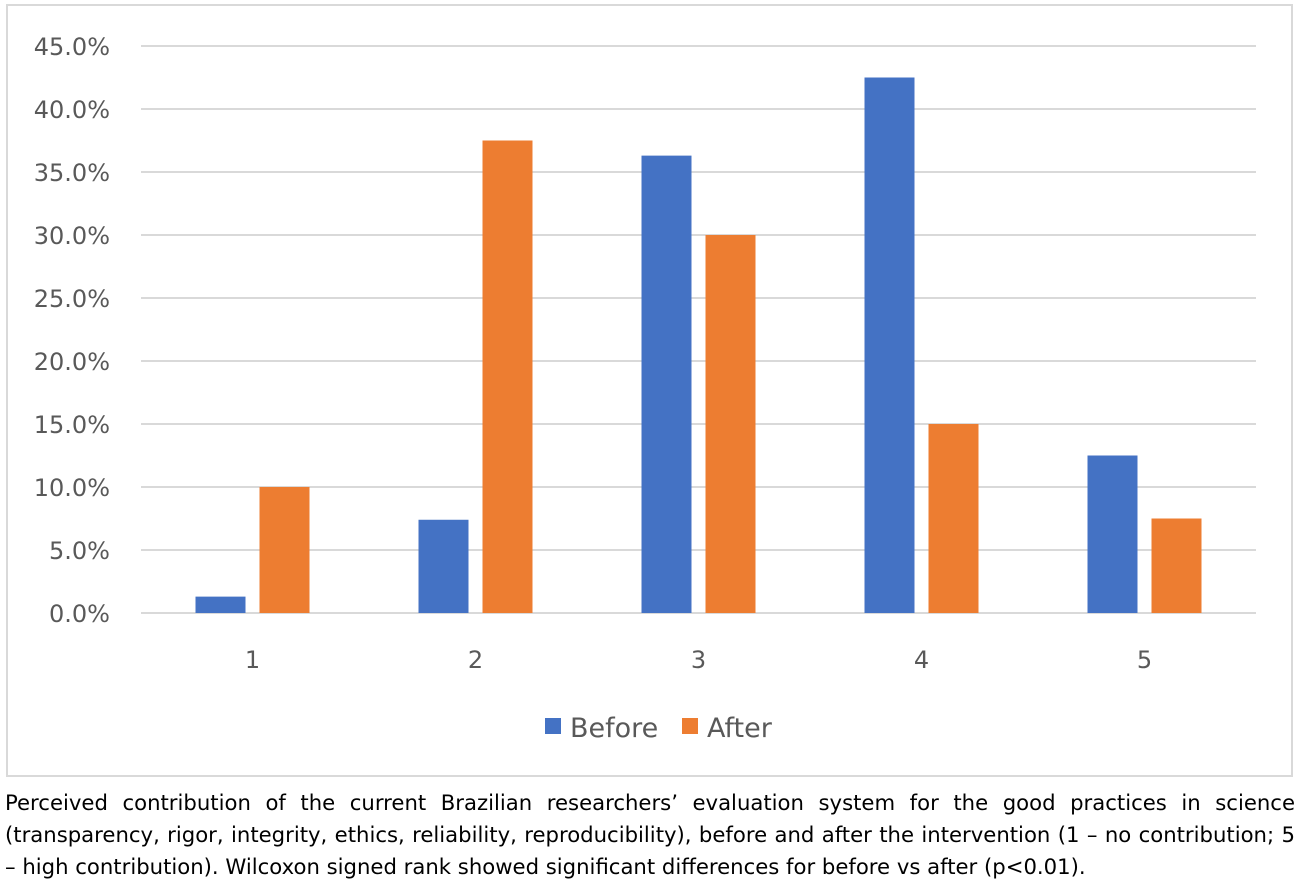  What do you see at coordinates (72, 110) in the screenshot?
I see `y-tick-label: 40.0%` at bounding box center [72, 110].